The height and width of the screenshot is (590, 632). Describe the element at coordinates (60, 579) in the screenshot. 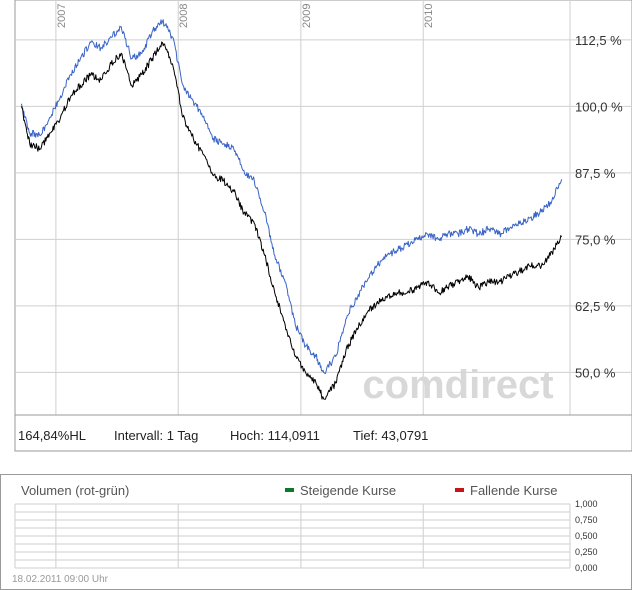

I see `timestamp: 18.02.2011 09:00 Uhr` at that location.